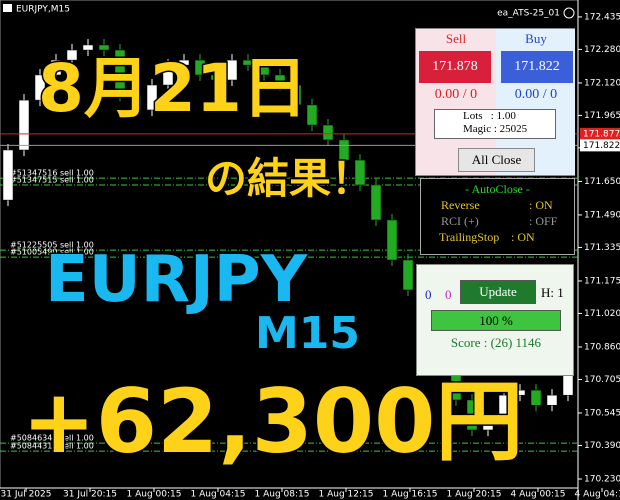 Image resolution: width=620 pixels, height=500 pixels. I want to click on y-tick-label: 170.230, so click(602, 479).